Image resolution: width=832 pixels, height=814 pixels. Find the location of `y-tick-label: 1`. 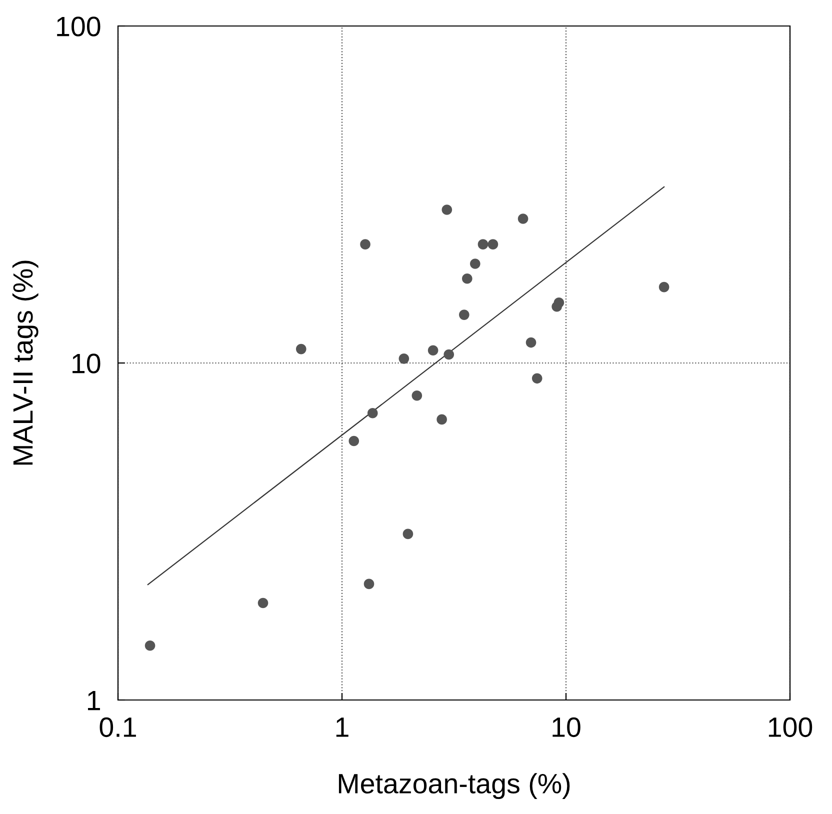

y-tick-label: 1 is located at coordinates (94, 700).